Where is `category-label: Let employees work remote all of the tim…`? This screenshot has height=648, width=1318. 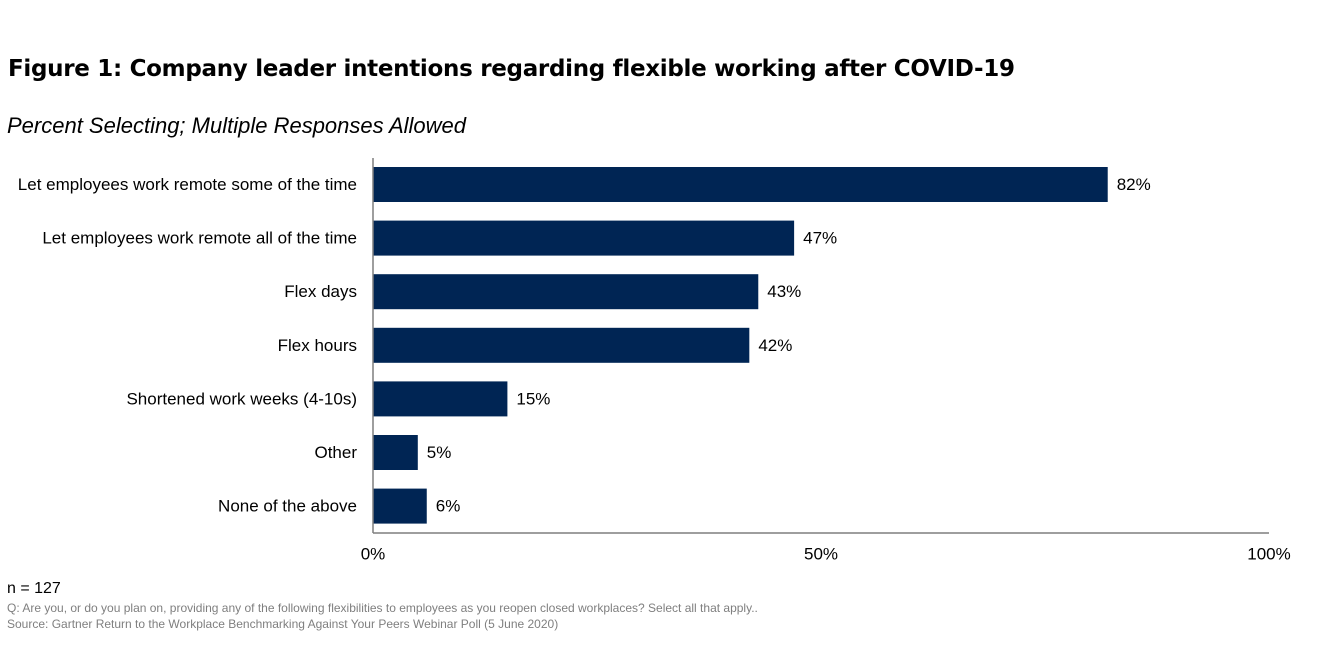 category-label: Let employees work remote all of the tim… is located at coordinates (199, 238).